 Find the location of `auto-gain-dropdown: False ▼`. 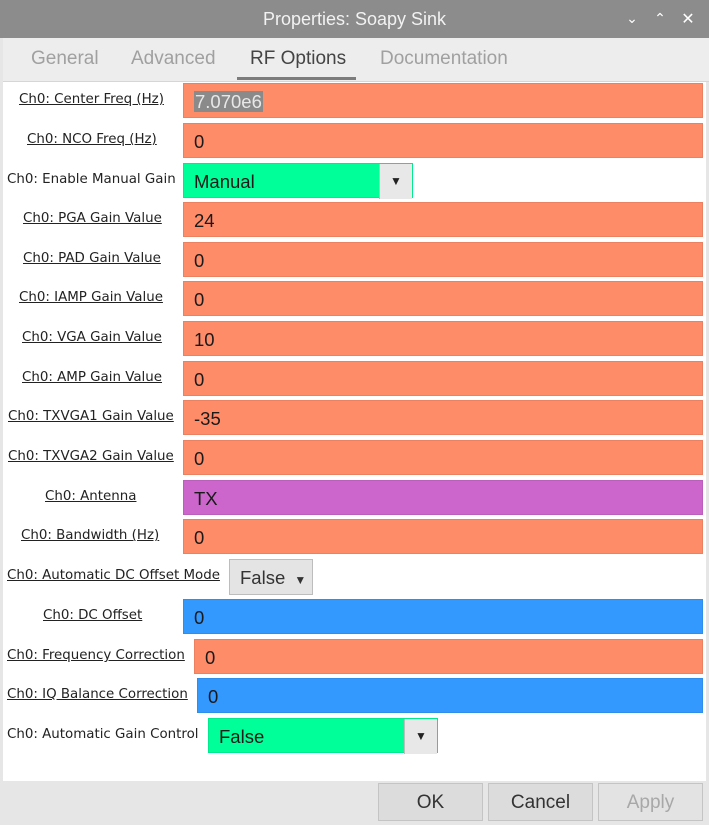

auto-gain-dropdown: False ▼ is located at coordinates (323, 736).